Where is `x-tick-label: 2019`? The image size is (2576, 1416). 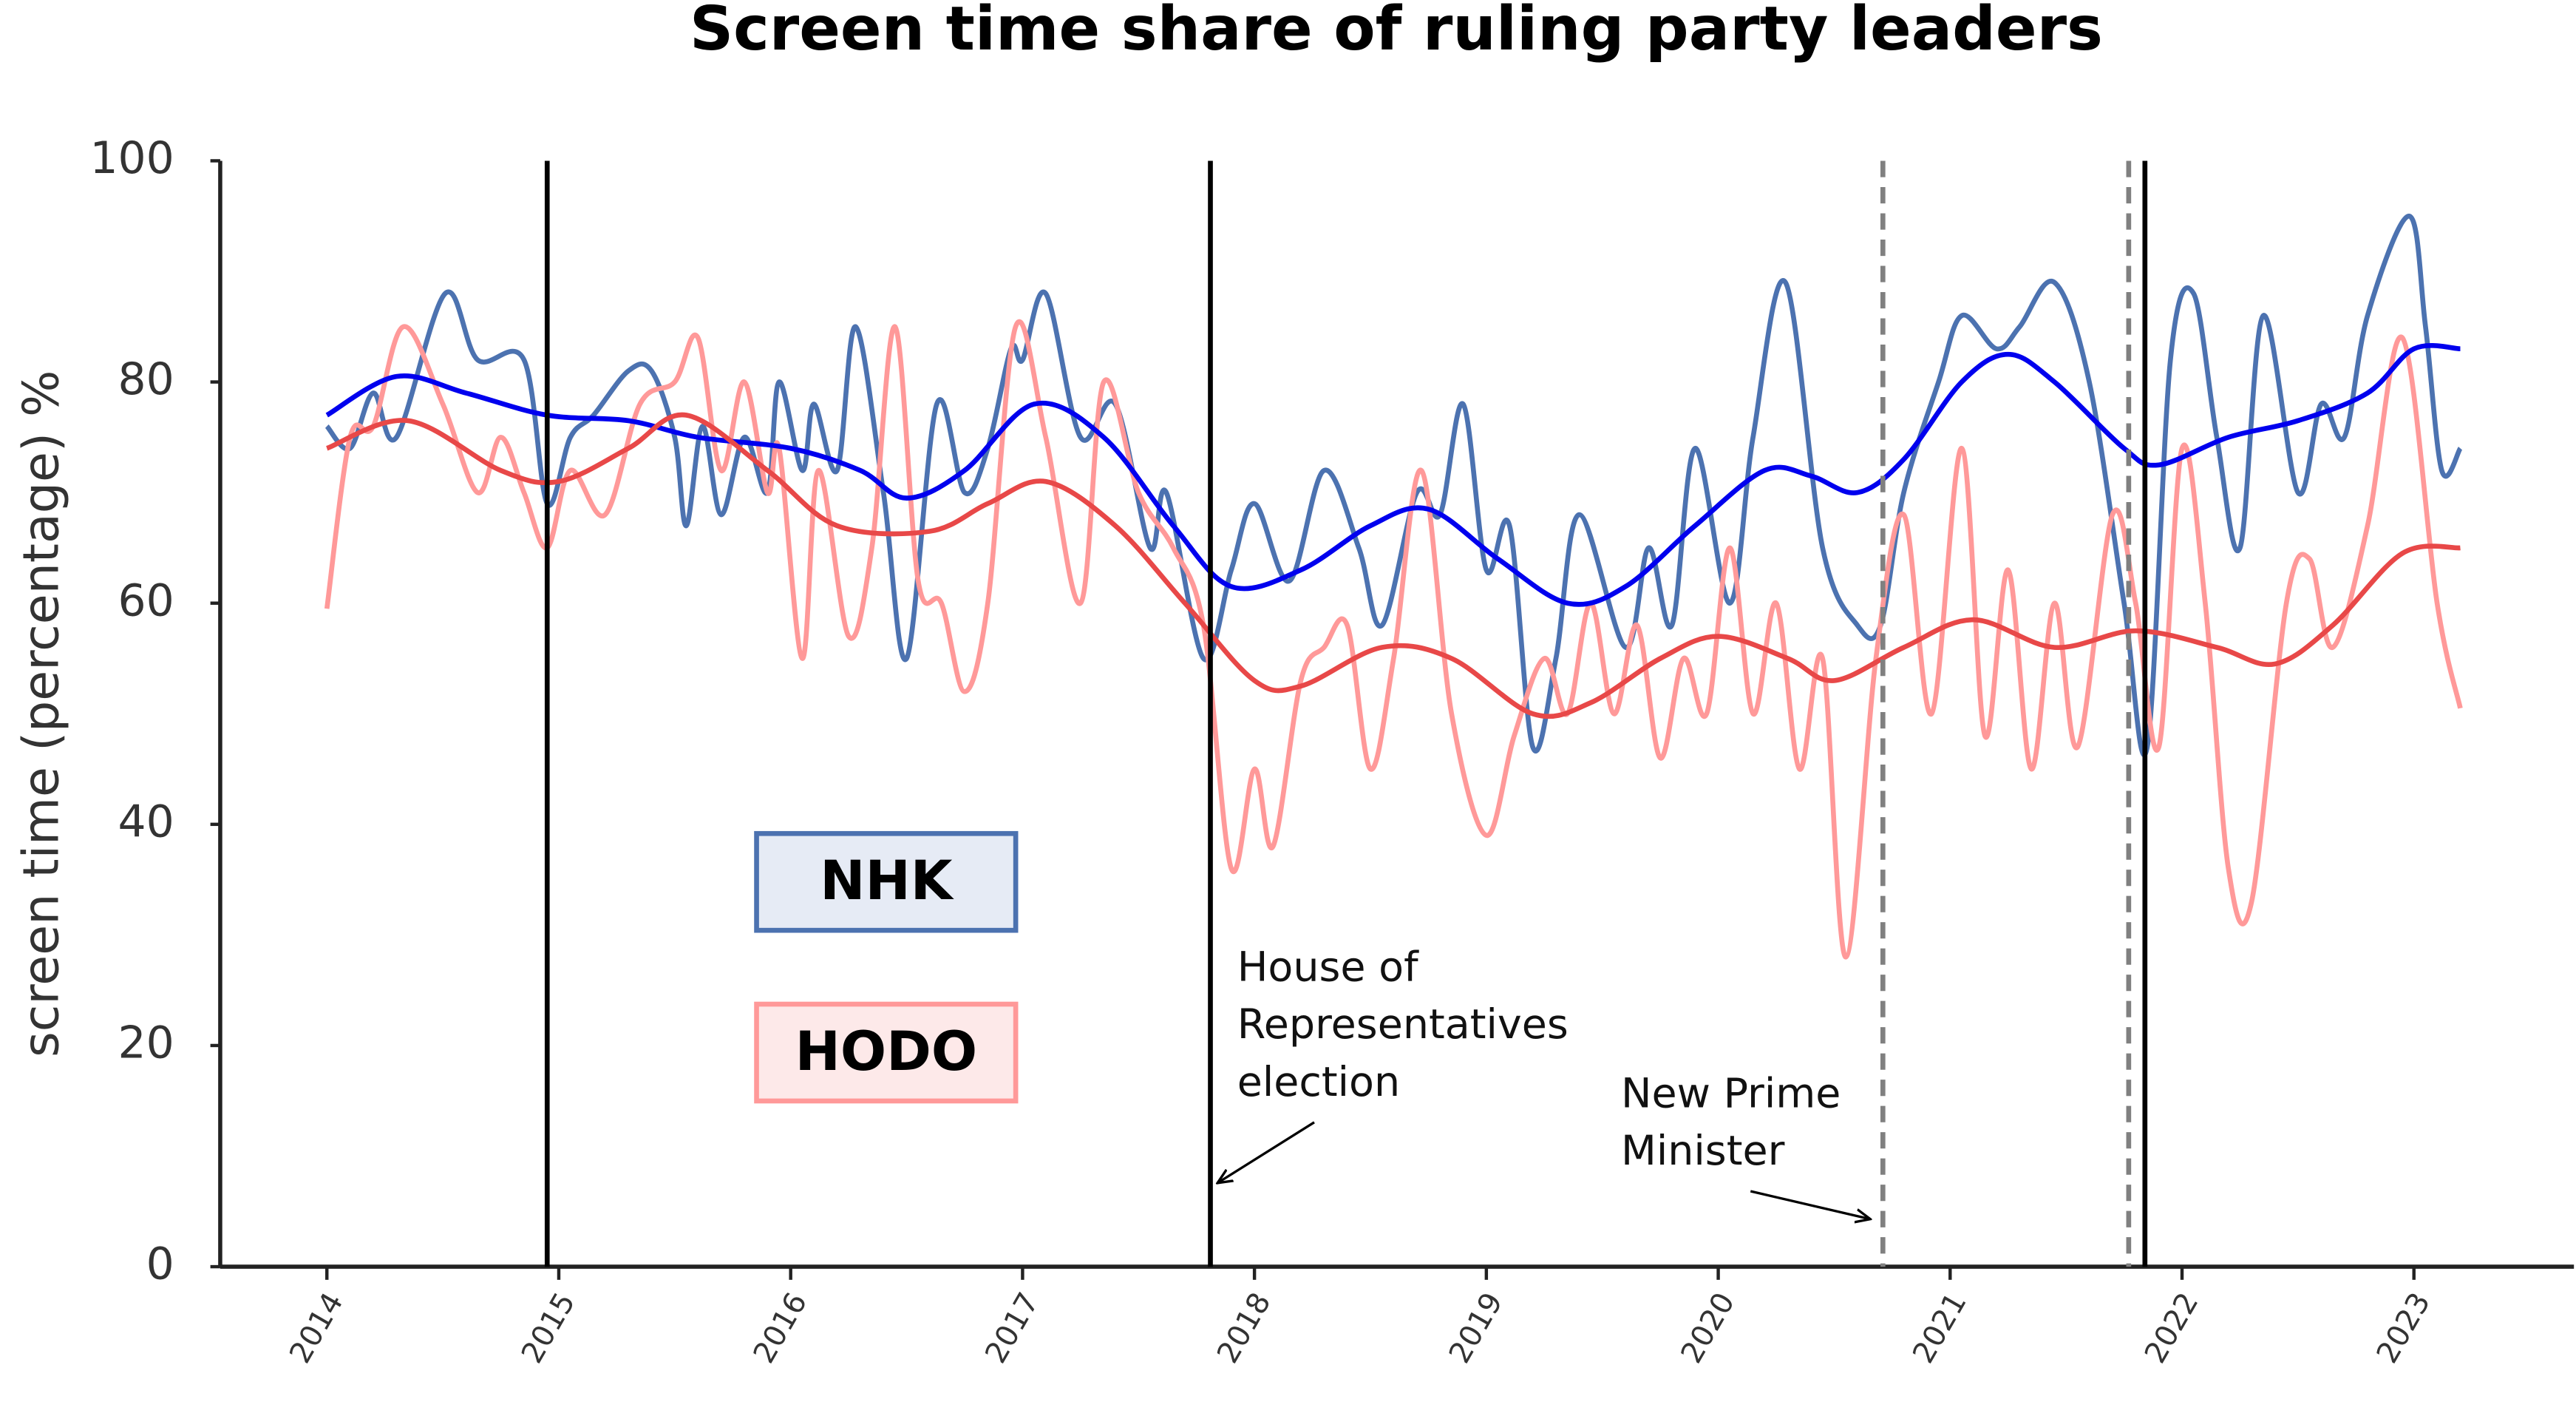 x-tick-label: 2019 is located at coordinates (1476, 1328).